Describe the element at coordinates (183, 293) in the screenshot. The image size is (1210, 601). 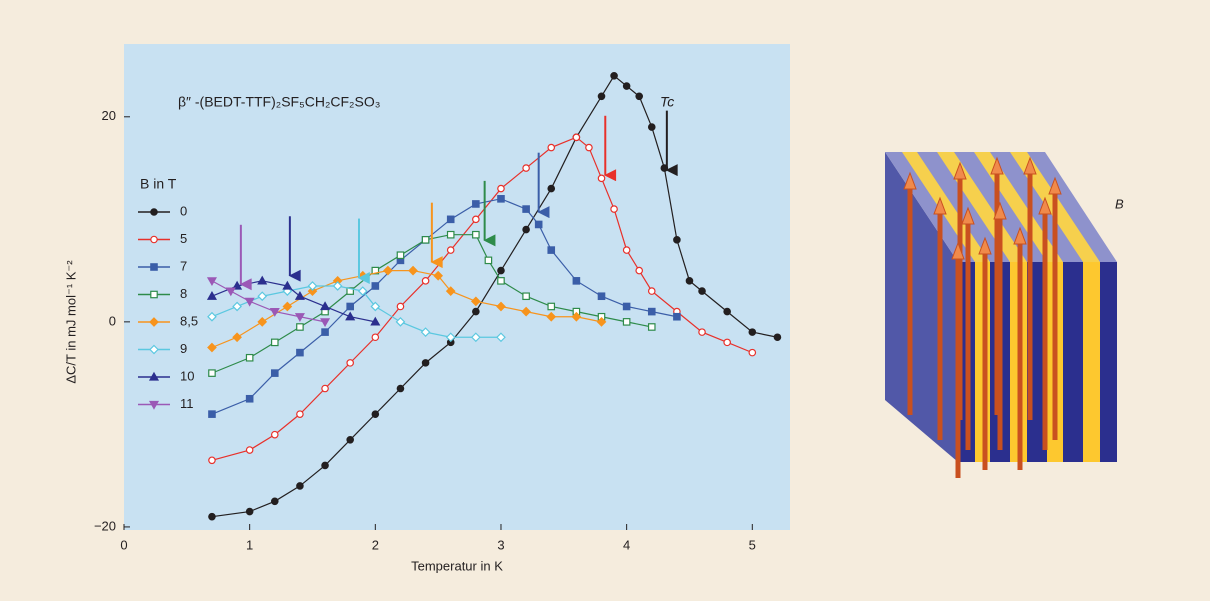
I see `legend-label: 8` at that location.